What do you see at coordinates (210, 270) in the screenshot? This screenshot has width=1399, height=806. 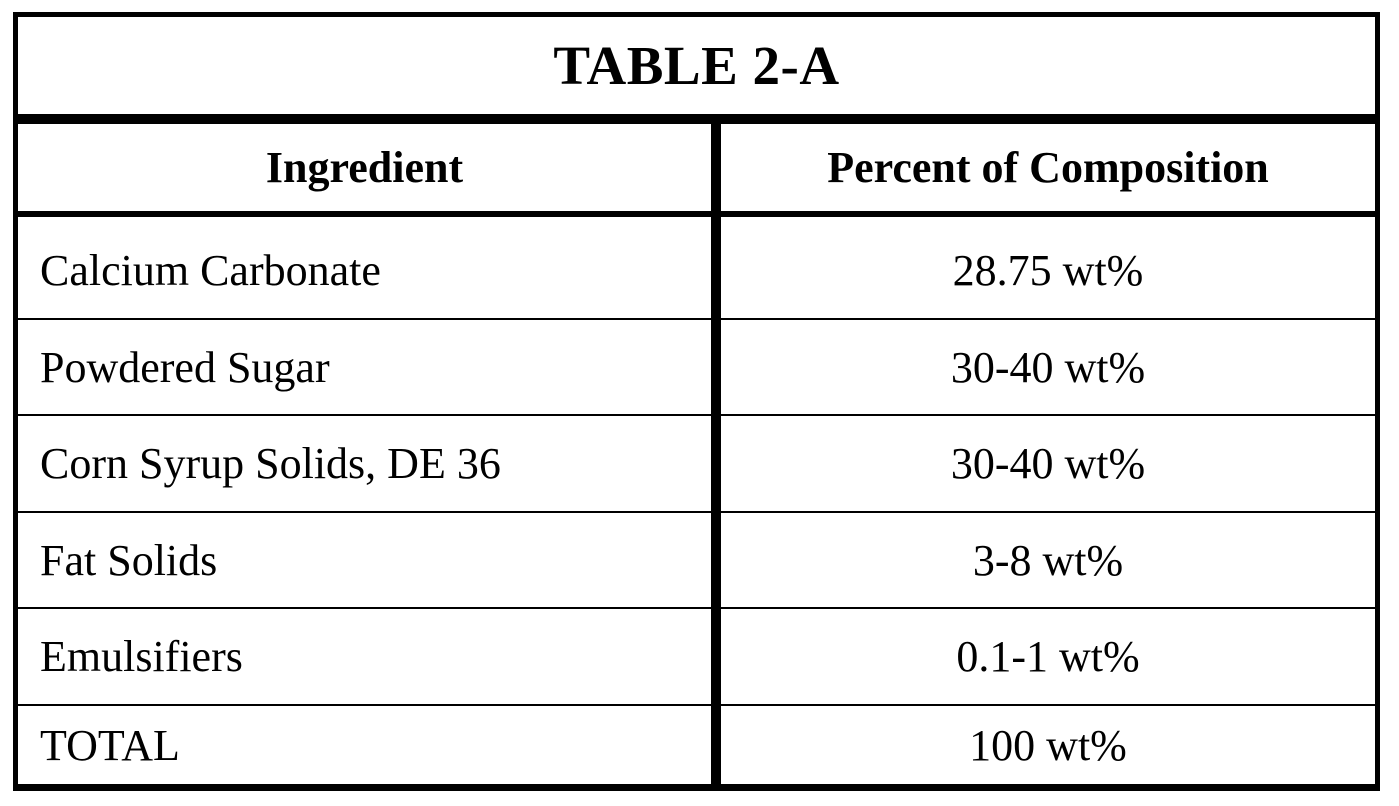 I see `ingredient-cell: Calcium Carbonate` at bounding box center [210, 270].